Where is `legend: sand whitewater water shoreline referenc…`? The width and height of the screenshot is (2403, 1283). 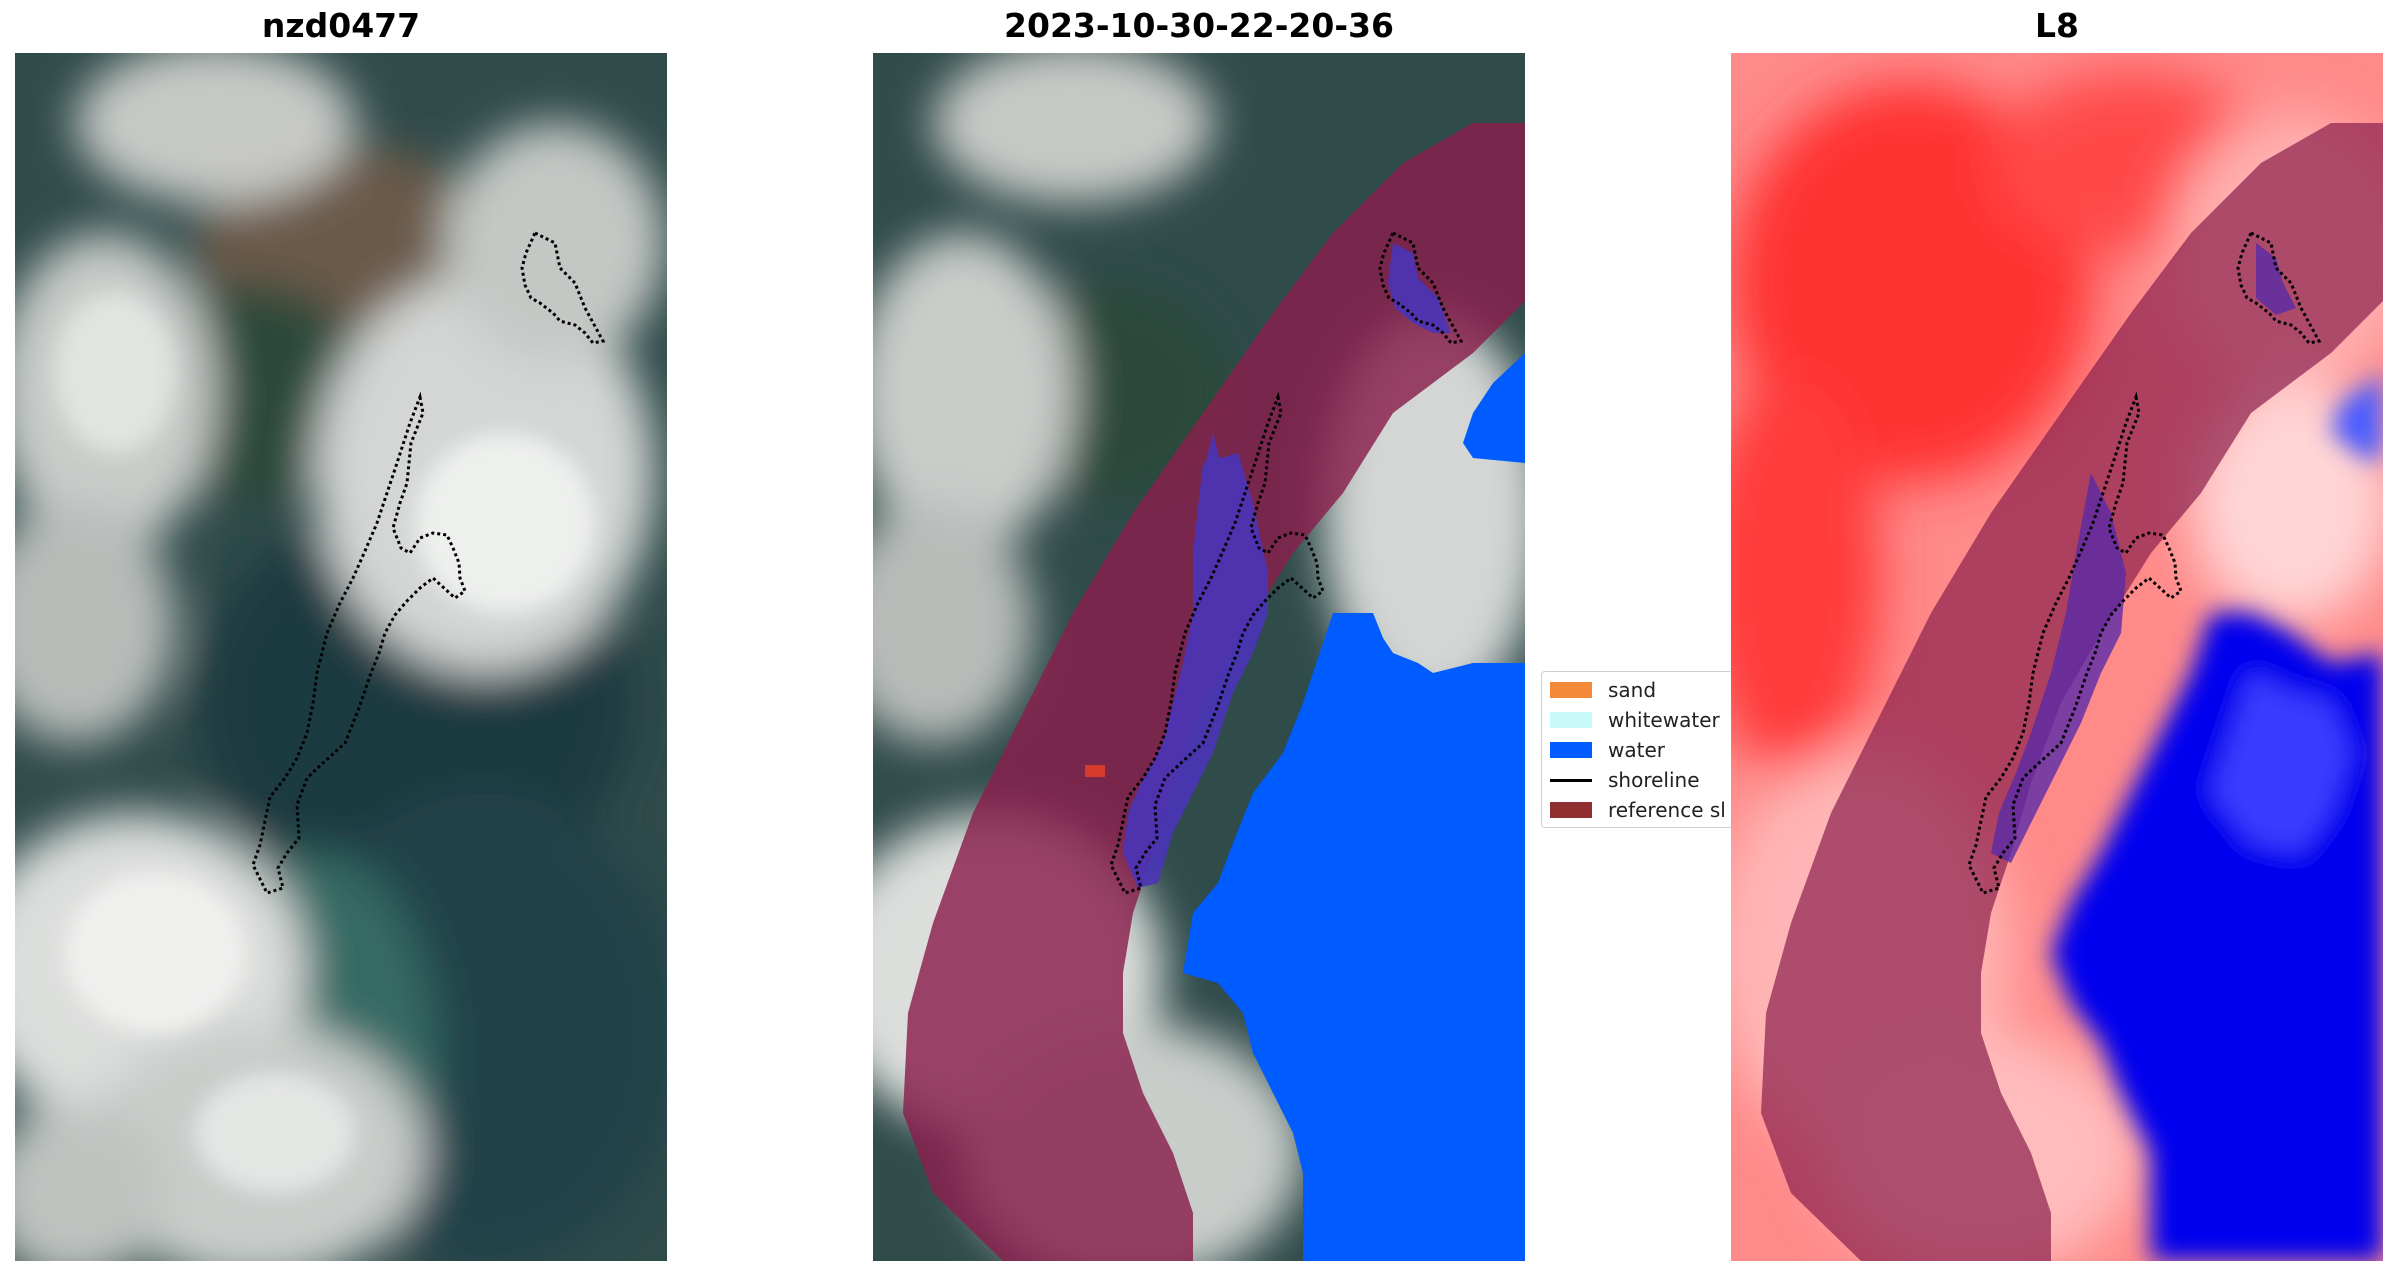
legend: sand whitewater water shoreline referenc… is located at coordinates (1637, 749).